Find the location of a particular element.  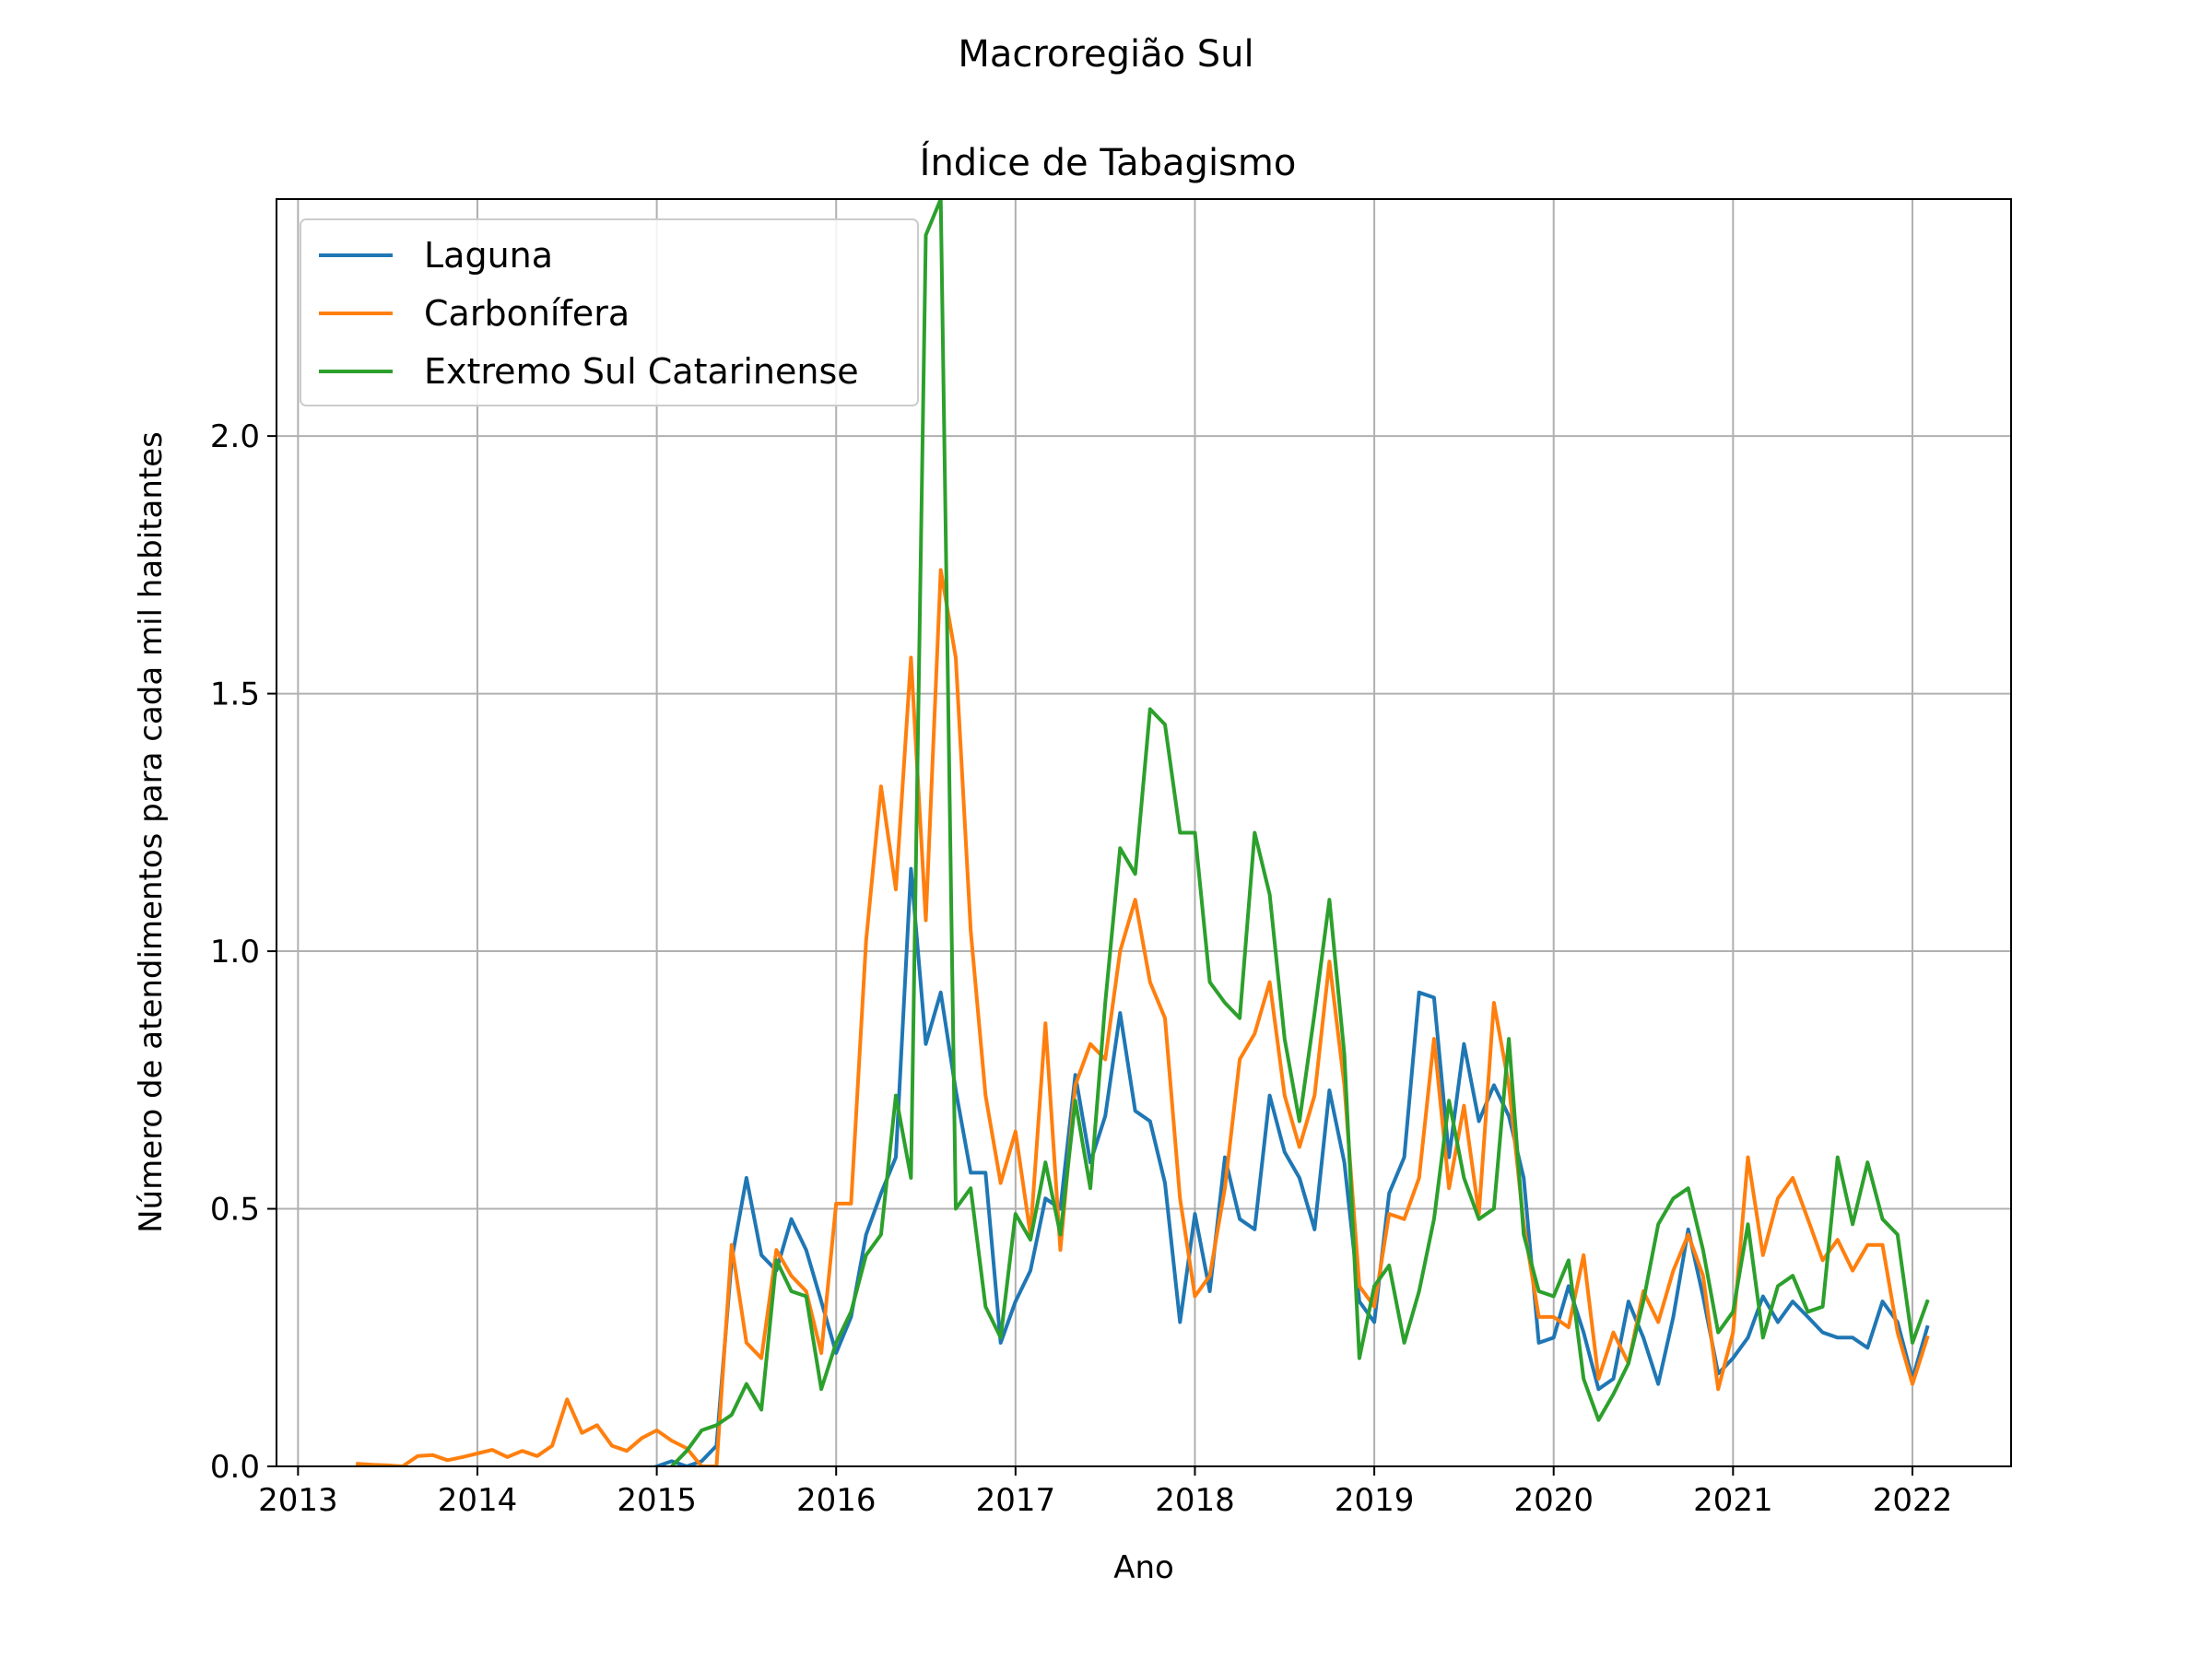

x-axis: 2013 2014 2015 2016 2017 2018 2019 2020 2021 2022 is located at coordinates (1105, 1492).